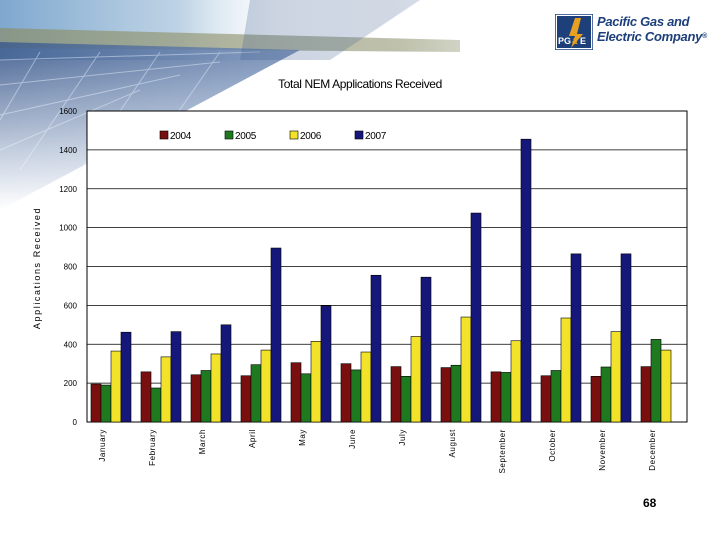 The height and width of the screenshot is (540, 720). Describe the element at coordinates (476, 317) in the screenshot. I see `bar-2007-august` at that location.